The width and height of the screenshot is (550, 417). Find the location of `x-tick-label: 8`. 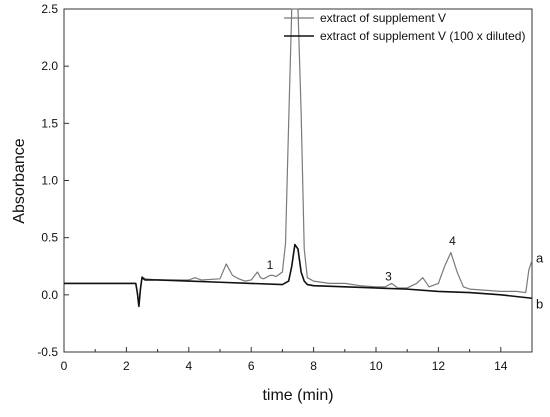

x-tick-label: 8 is located at coordinates (313, 366).